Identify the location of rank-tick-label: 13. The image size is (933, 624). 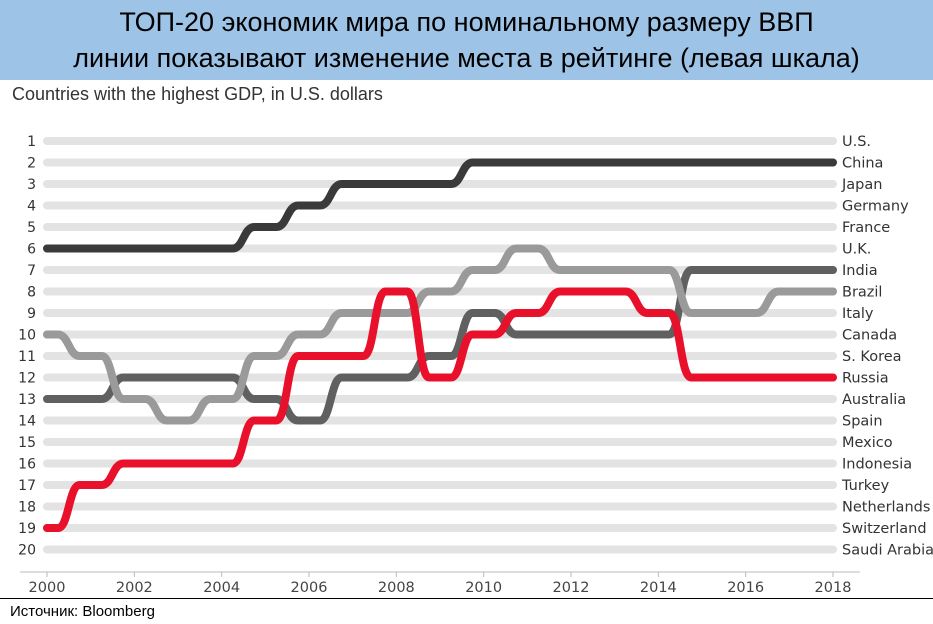
(27, 400).